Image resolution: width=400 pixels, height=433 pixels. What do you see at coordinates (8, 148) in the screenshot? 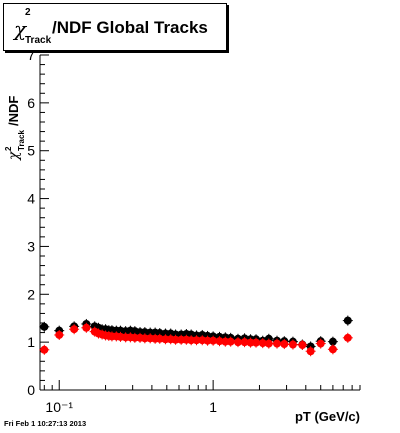
I see `y-axis-superscript: 2` at bounding box center [8, 148].